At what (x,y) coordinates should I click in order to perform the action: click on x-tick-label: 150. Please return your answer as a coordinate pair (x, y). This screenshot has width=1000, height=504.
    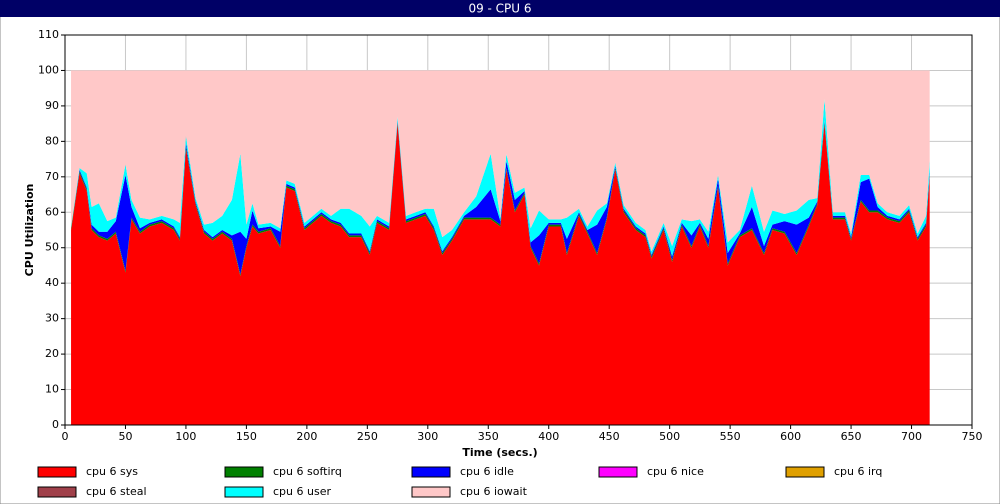
    Looking at the image, I should click on (246, 436).